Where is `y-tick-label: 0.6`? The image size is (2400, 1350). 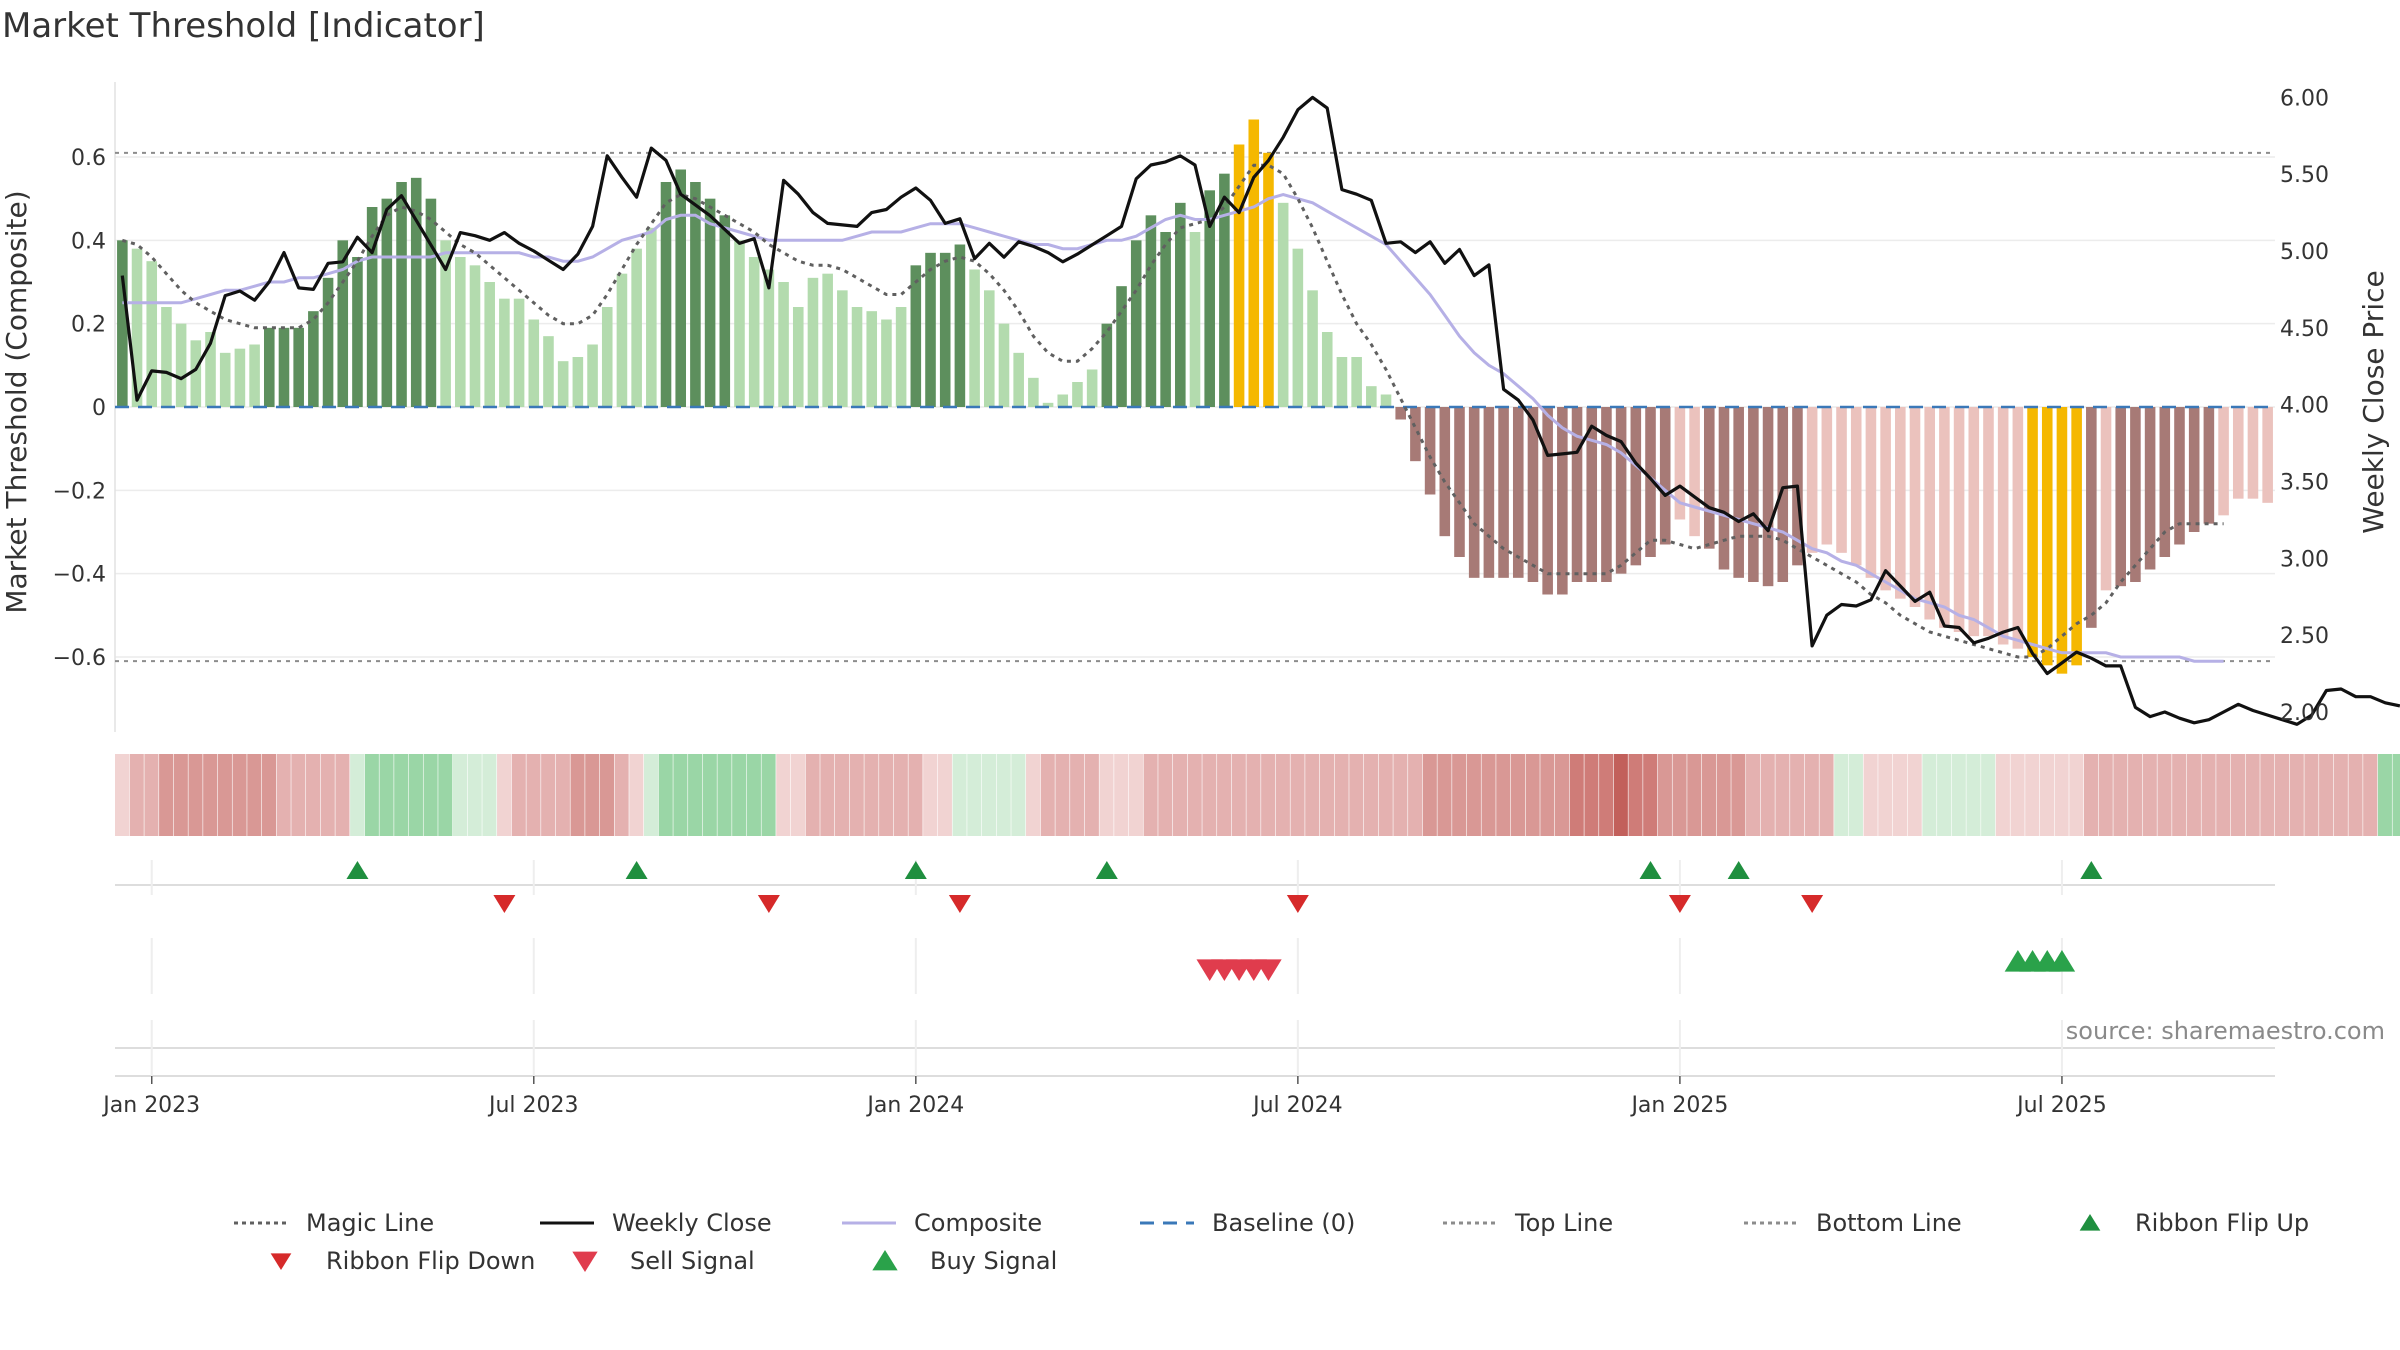
y-tick-label: 0.6 is located at coordinates (88, 158).